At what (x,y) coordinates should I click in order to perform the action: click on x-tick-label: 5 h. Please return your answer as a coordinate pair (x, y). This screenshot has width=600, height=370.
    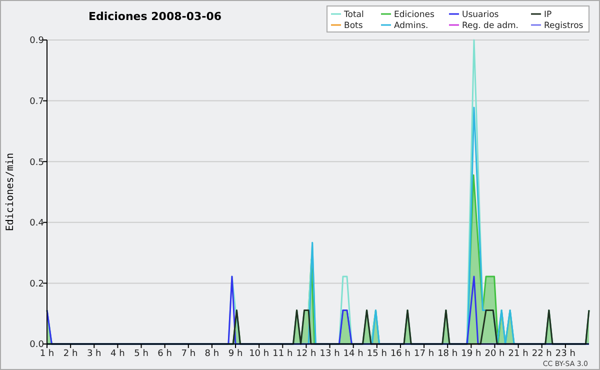
    Looking at the image, I should click on (141, 354).